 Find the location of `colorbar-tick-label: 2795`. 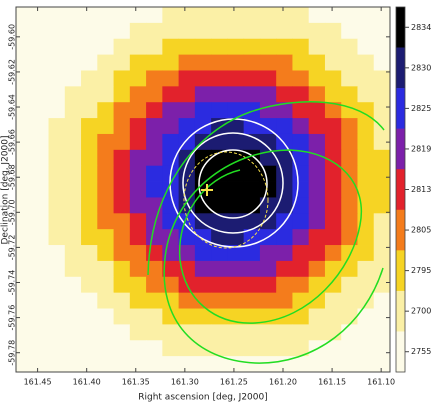

colorbar-tick-label: 2795 is located at coordinates (421, 270).